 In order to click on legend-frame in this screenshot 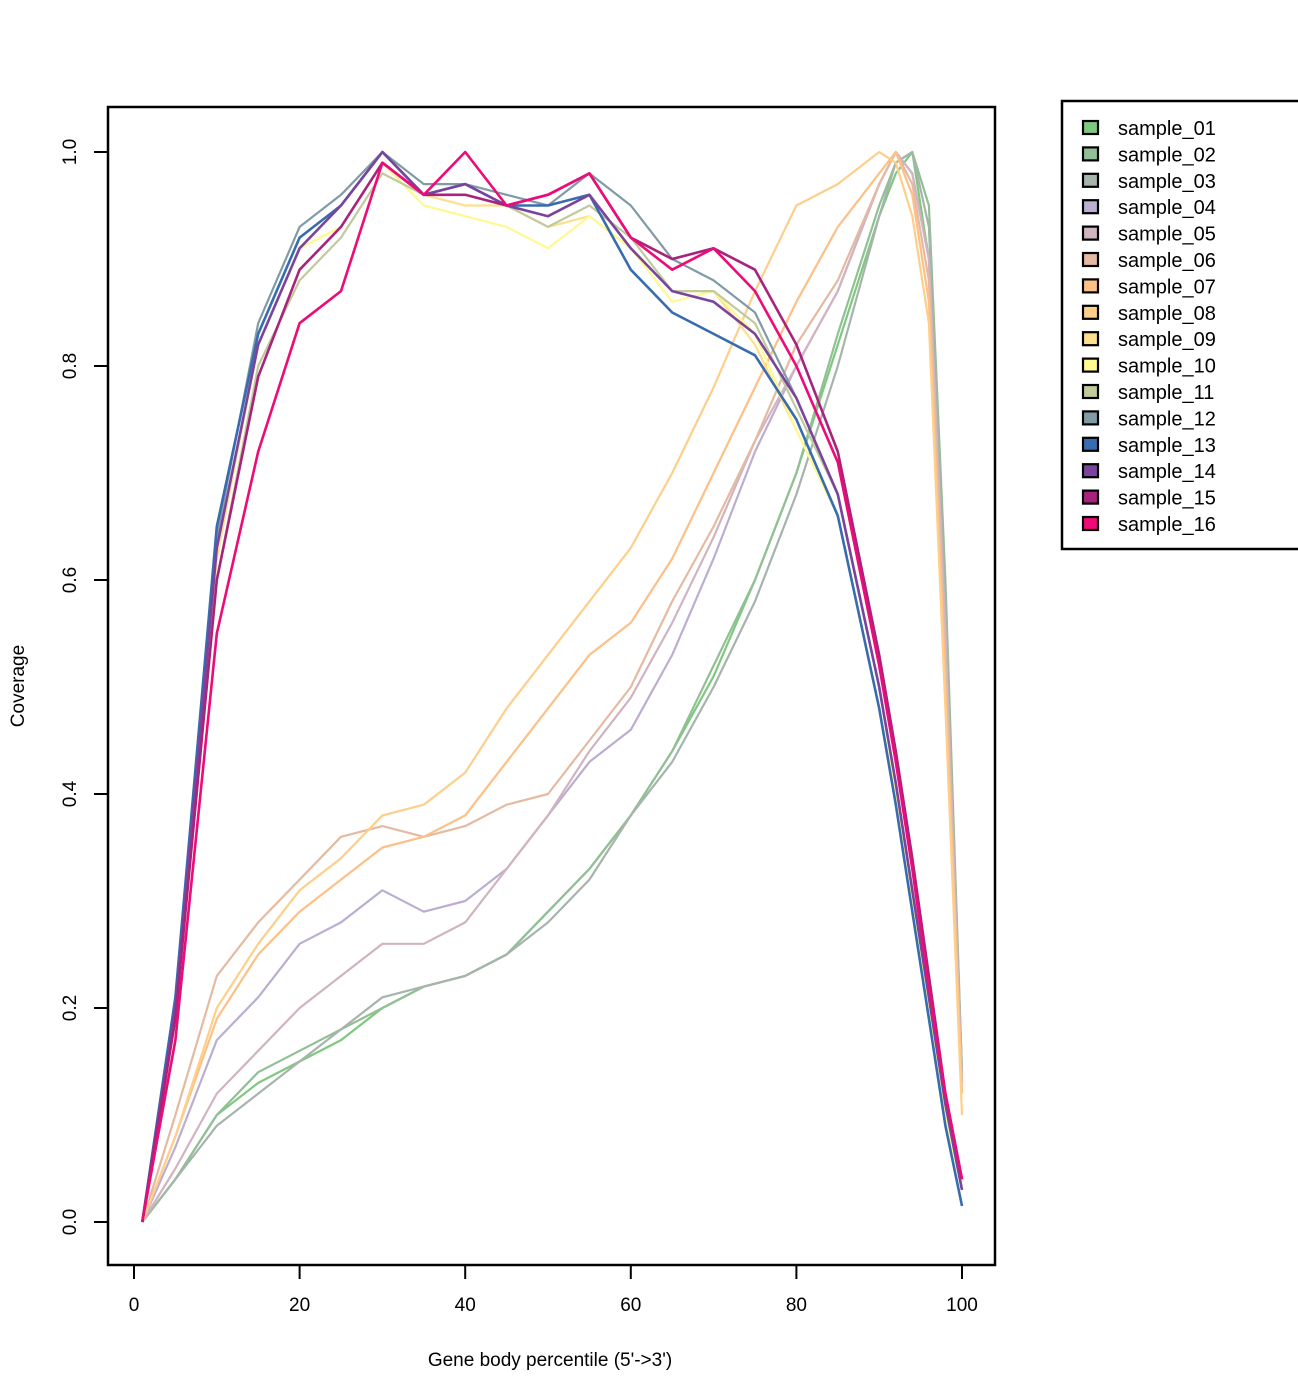, I will do `click(1179, 325)`.